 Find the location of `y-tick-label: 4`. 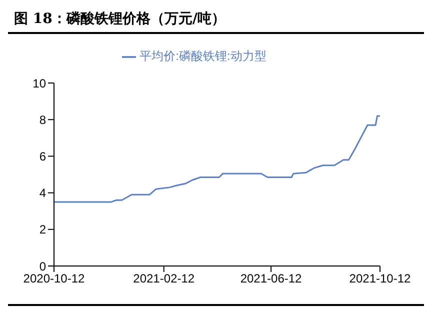

y-tick-label: 4 is located at coordinates (42, 193).